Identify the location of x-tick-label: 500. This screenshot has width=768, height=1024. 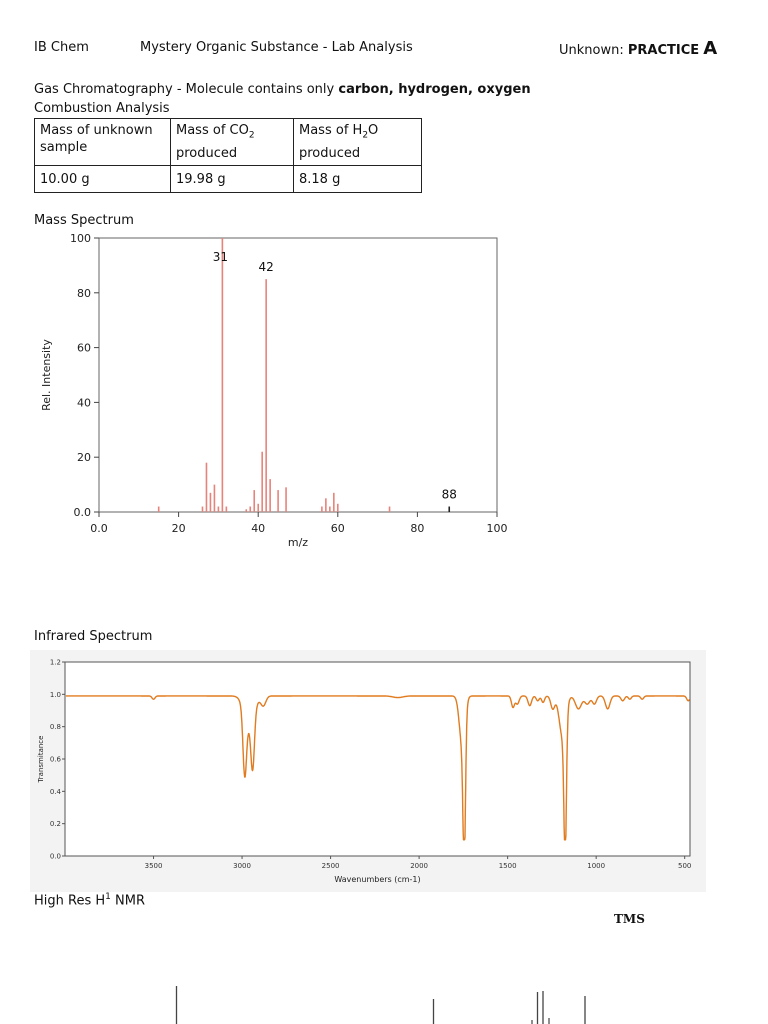
(684, 866).